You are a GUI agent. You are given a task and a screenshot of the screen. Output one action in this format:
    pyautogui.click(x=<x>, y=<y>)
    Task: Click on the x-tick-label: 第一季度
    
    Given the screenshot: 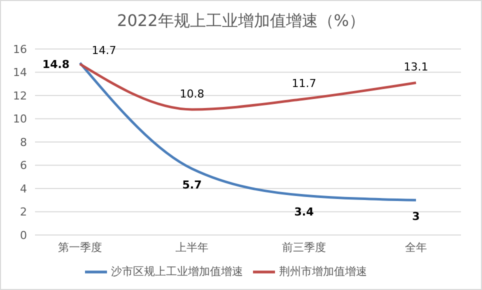 What is the action you would take?
    pyautogui.click(x=80, y=247)
    